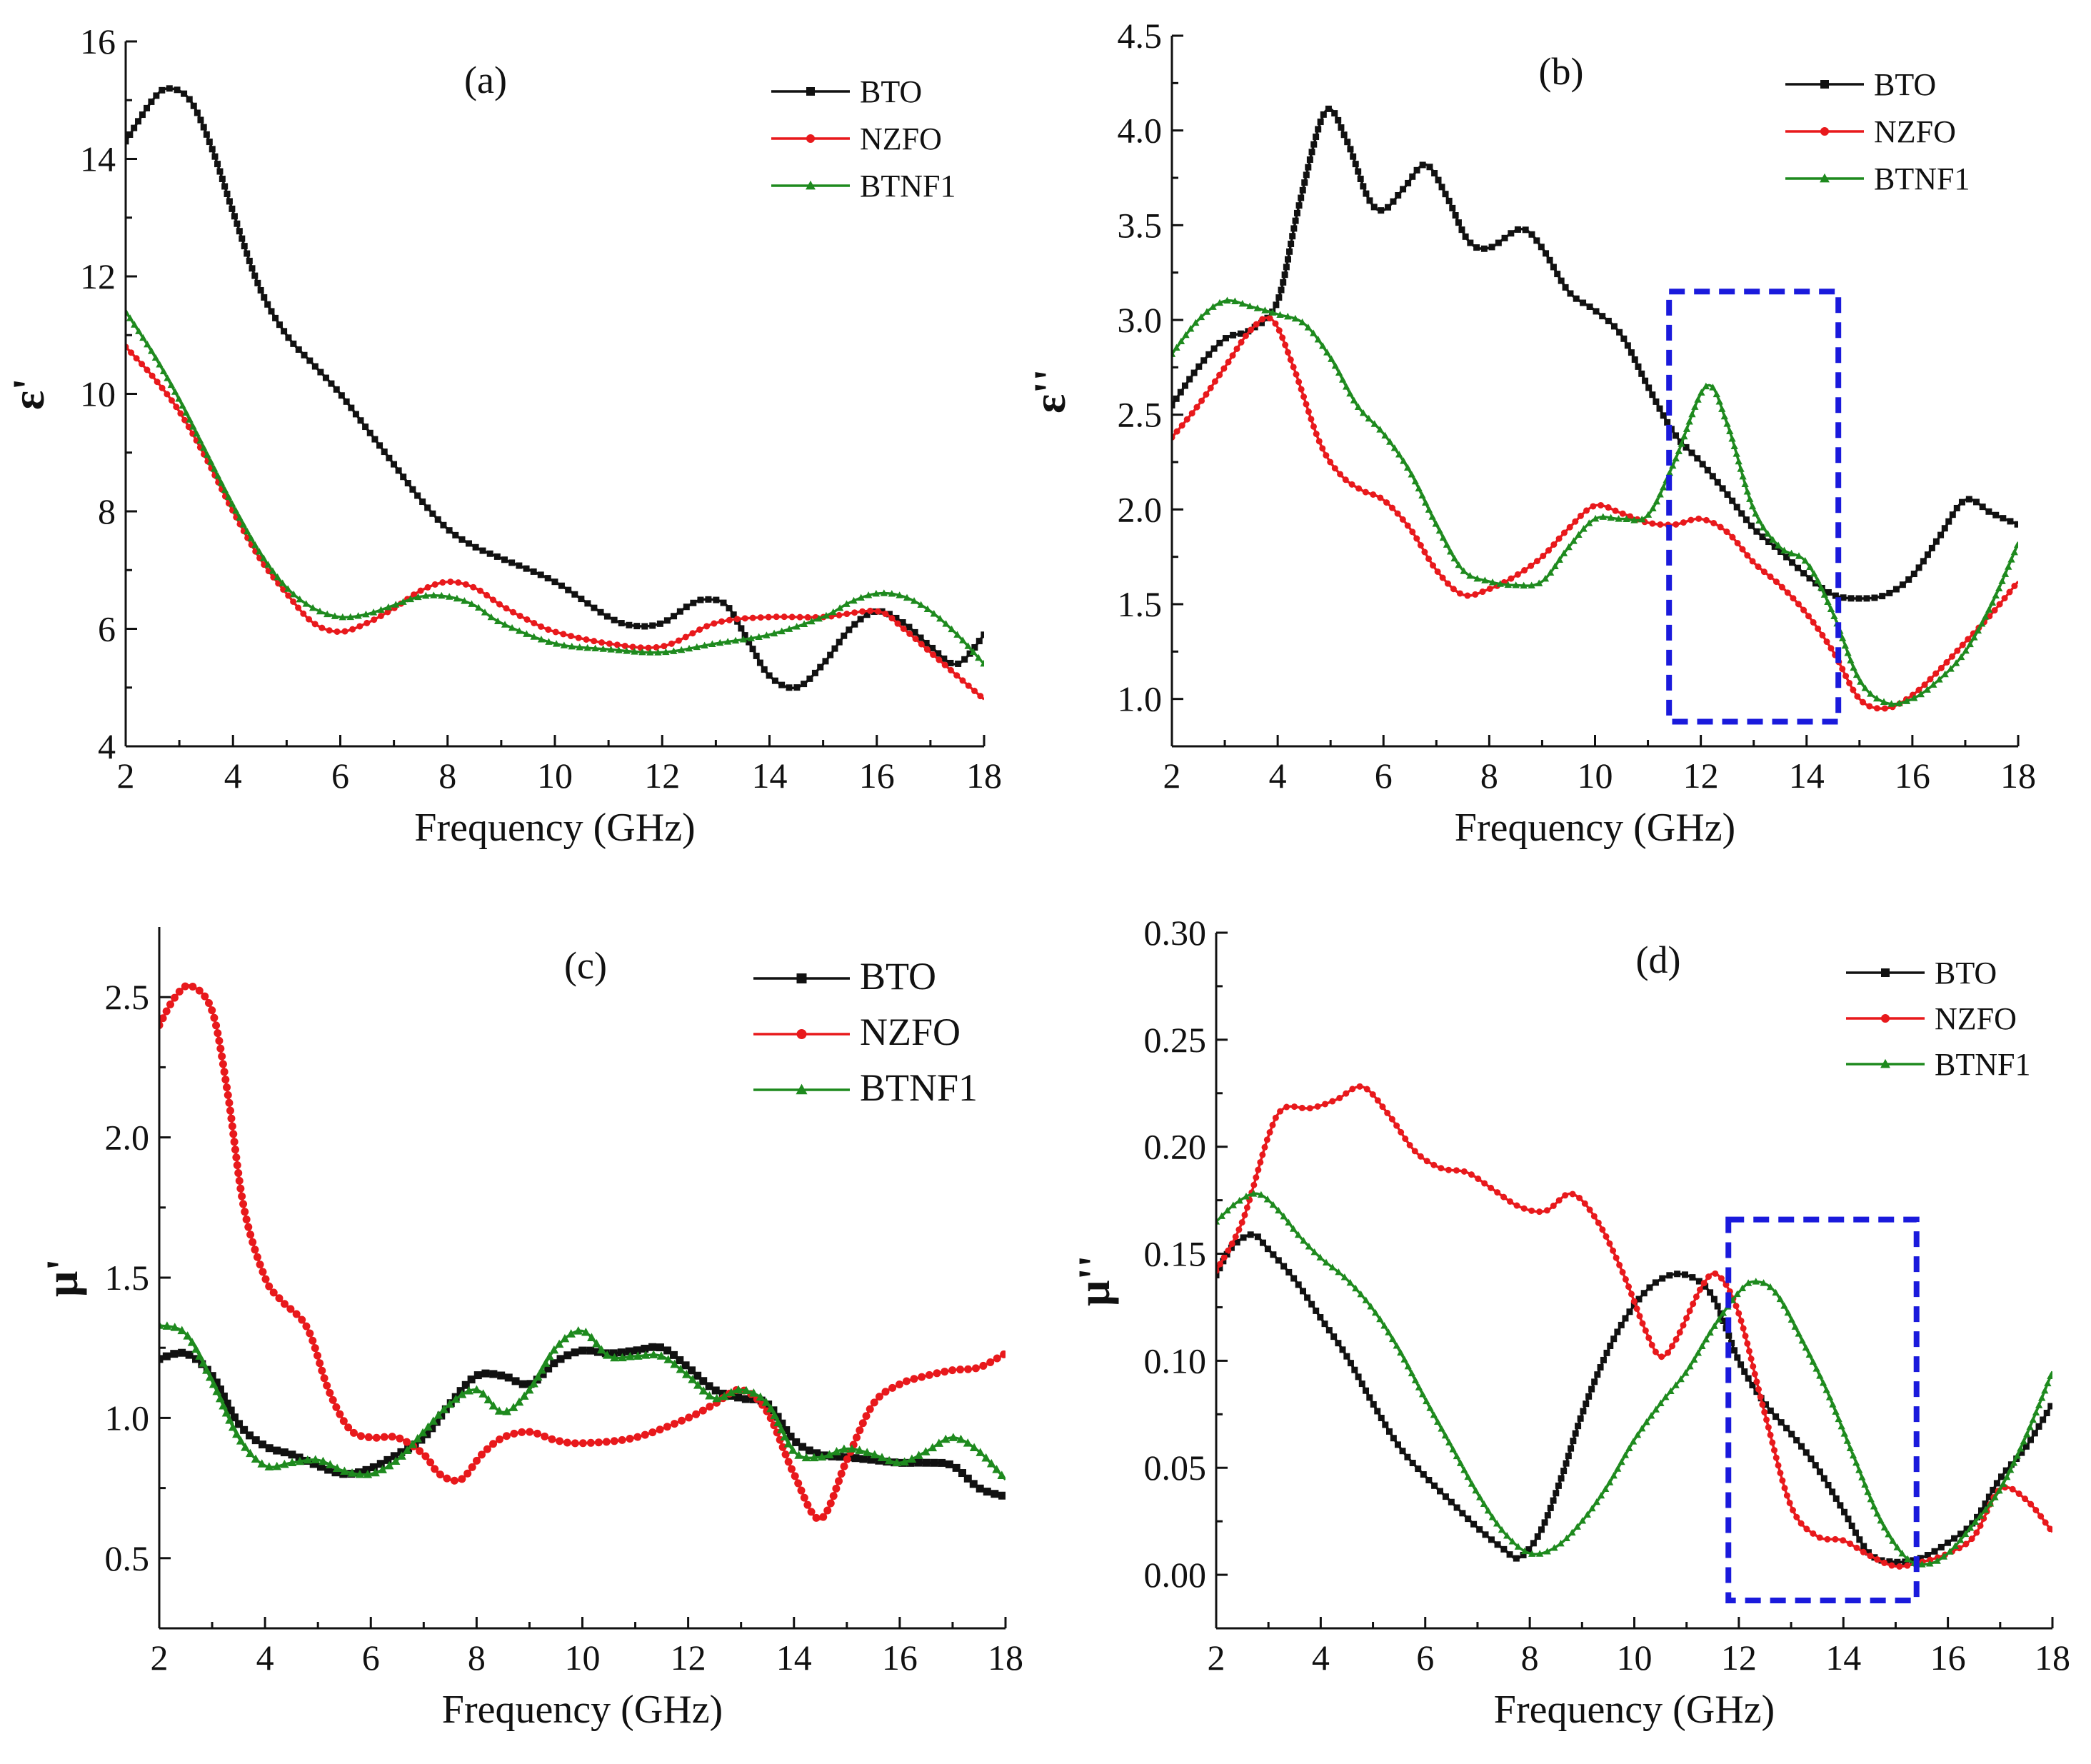 This screenshot has width=2091, height=1764. What do you see at coordinates (1141, 699) in the screenshot?
I see `y-tick-label: 1.0` at bounding box center [1141, 699].